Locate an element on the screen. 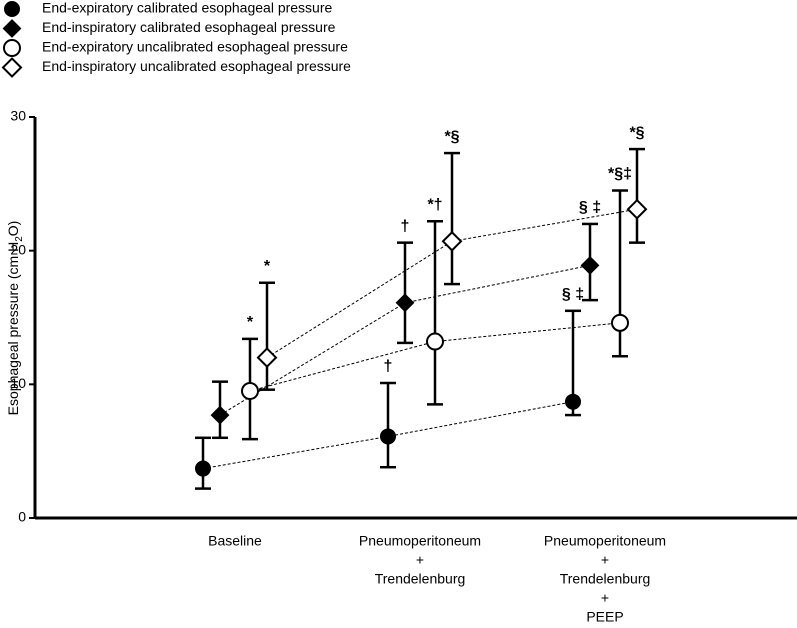 This screenshot has width=797, height=628. annotation: *† is located at coordinates (434, 204).